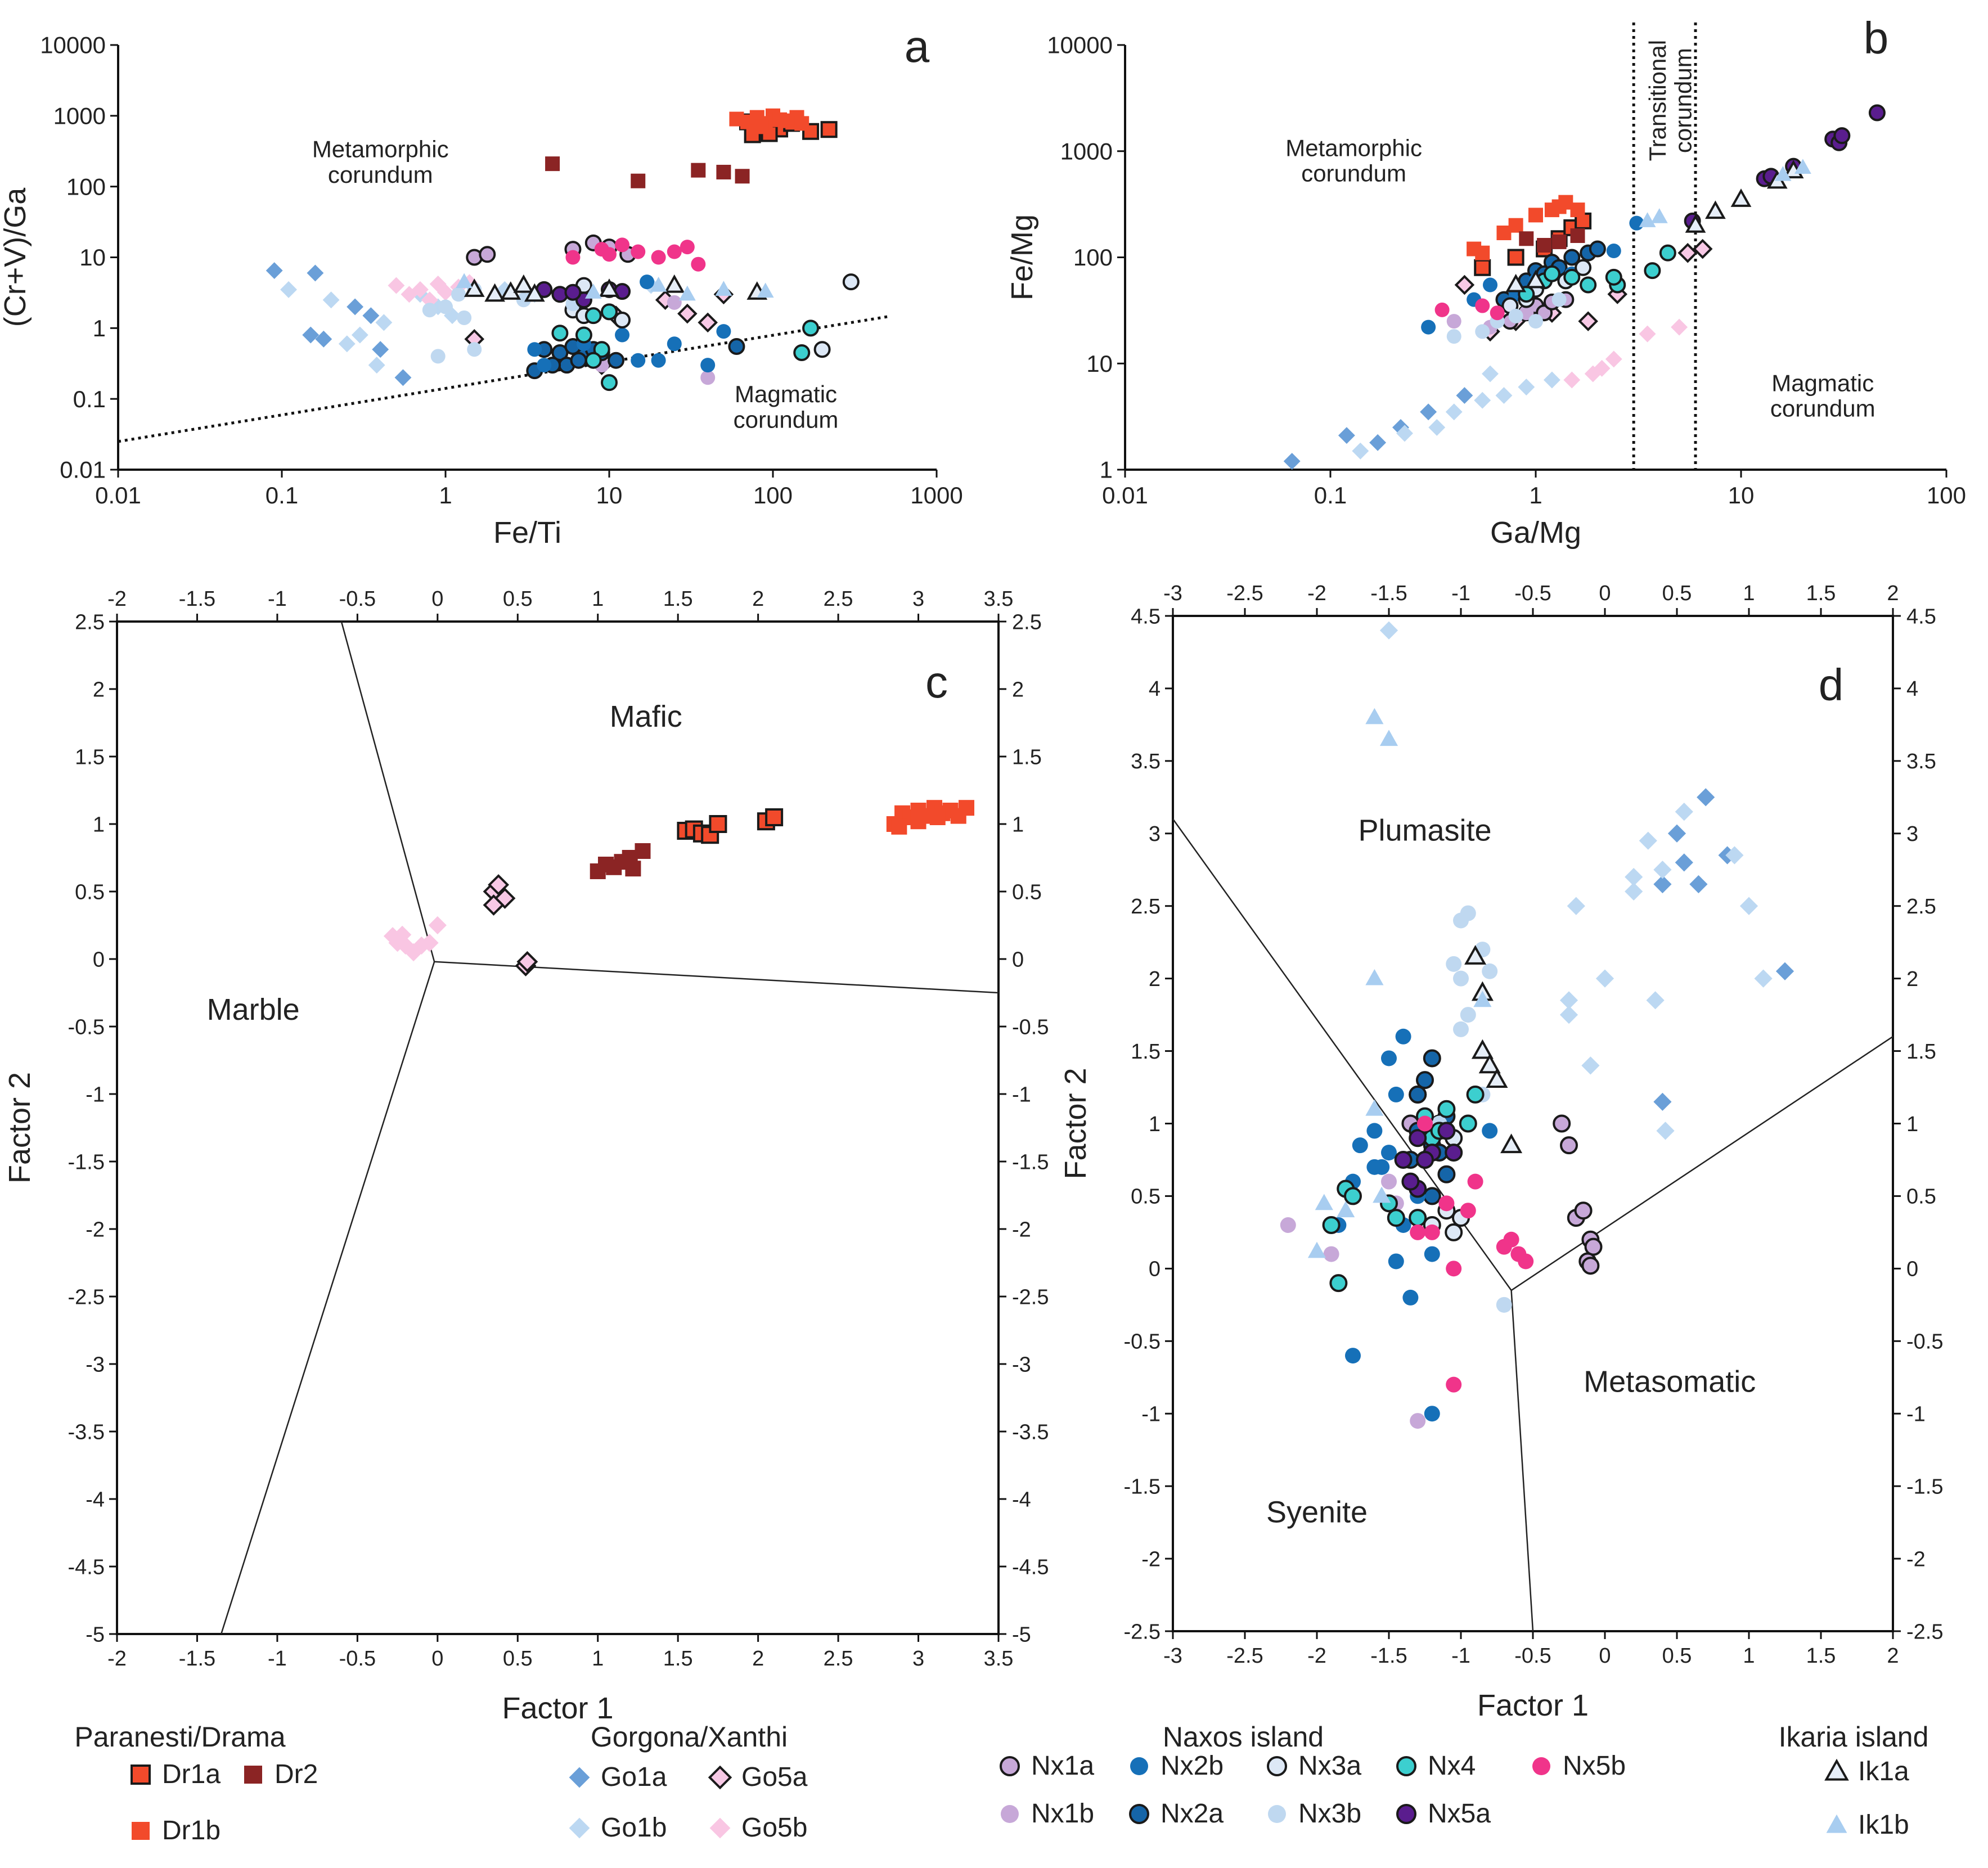  Describe the element at coordinates (89, 399) in the screenshot. I see `y-tick-label: 0.1` at that location.